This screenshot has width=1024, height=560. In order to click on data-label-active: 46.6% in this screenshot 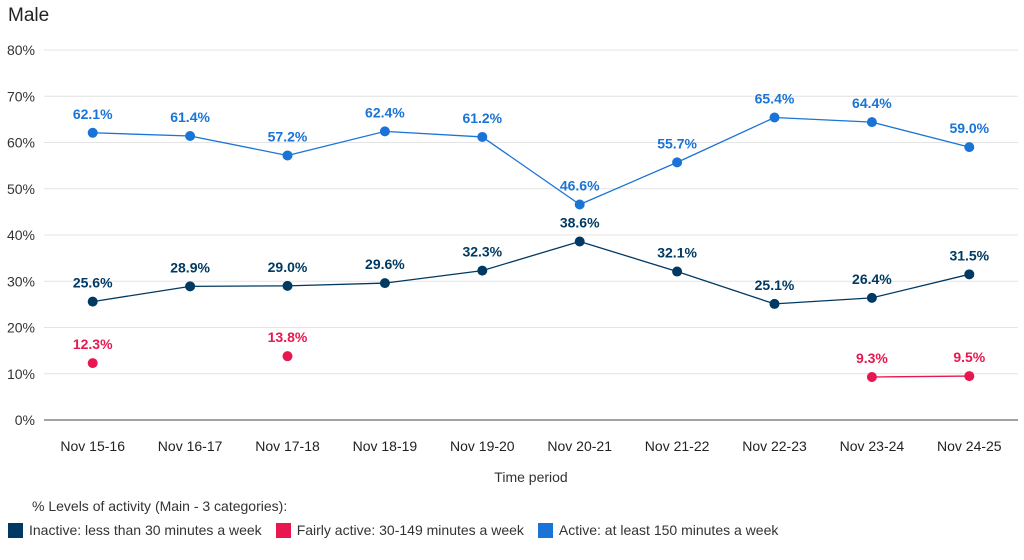, I will do `click(580, 185)`.